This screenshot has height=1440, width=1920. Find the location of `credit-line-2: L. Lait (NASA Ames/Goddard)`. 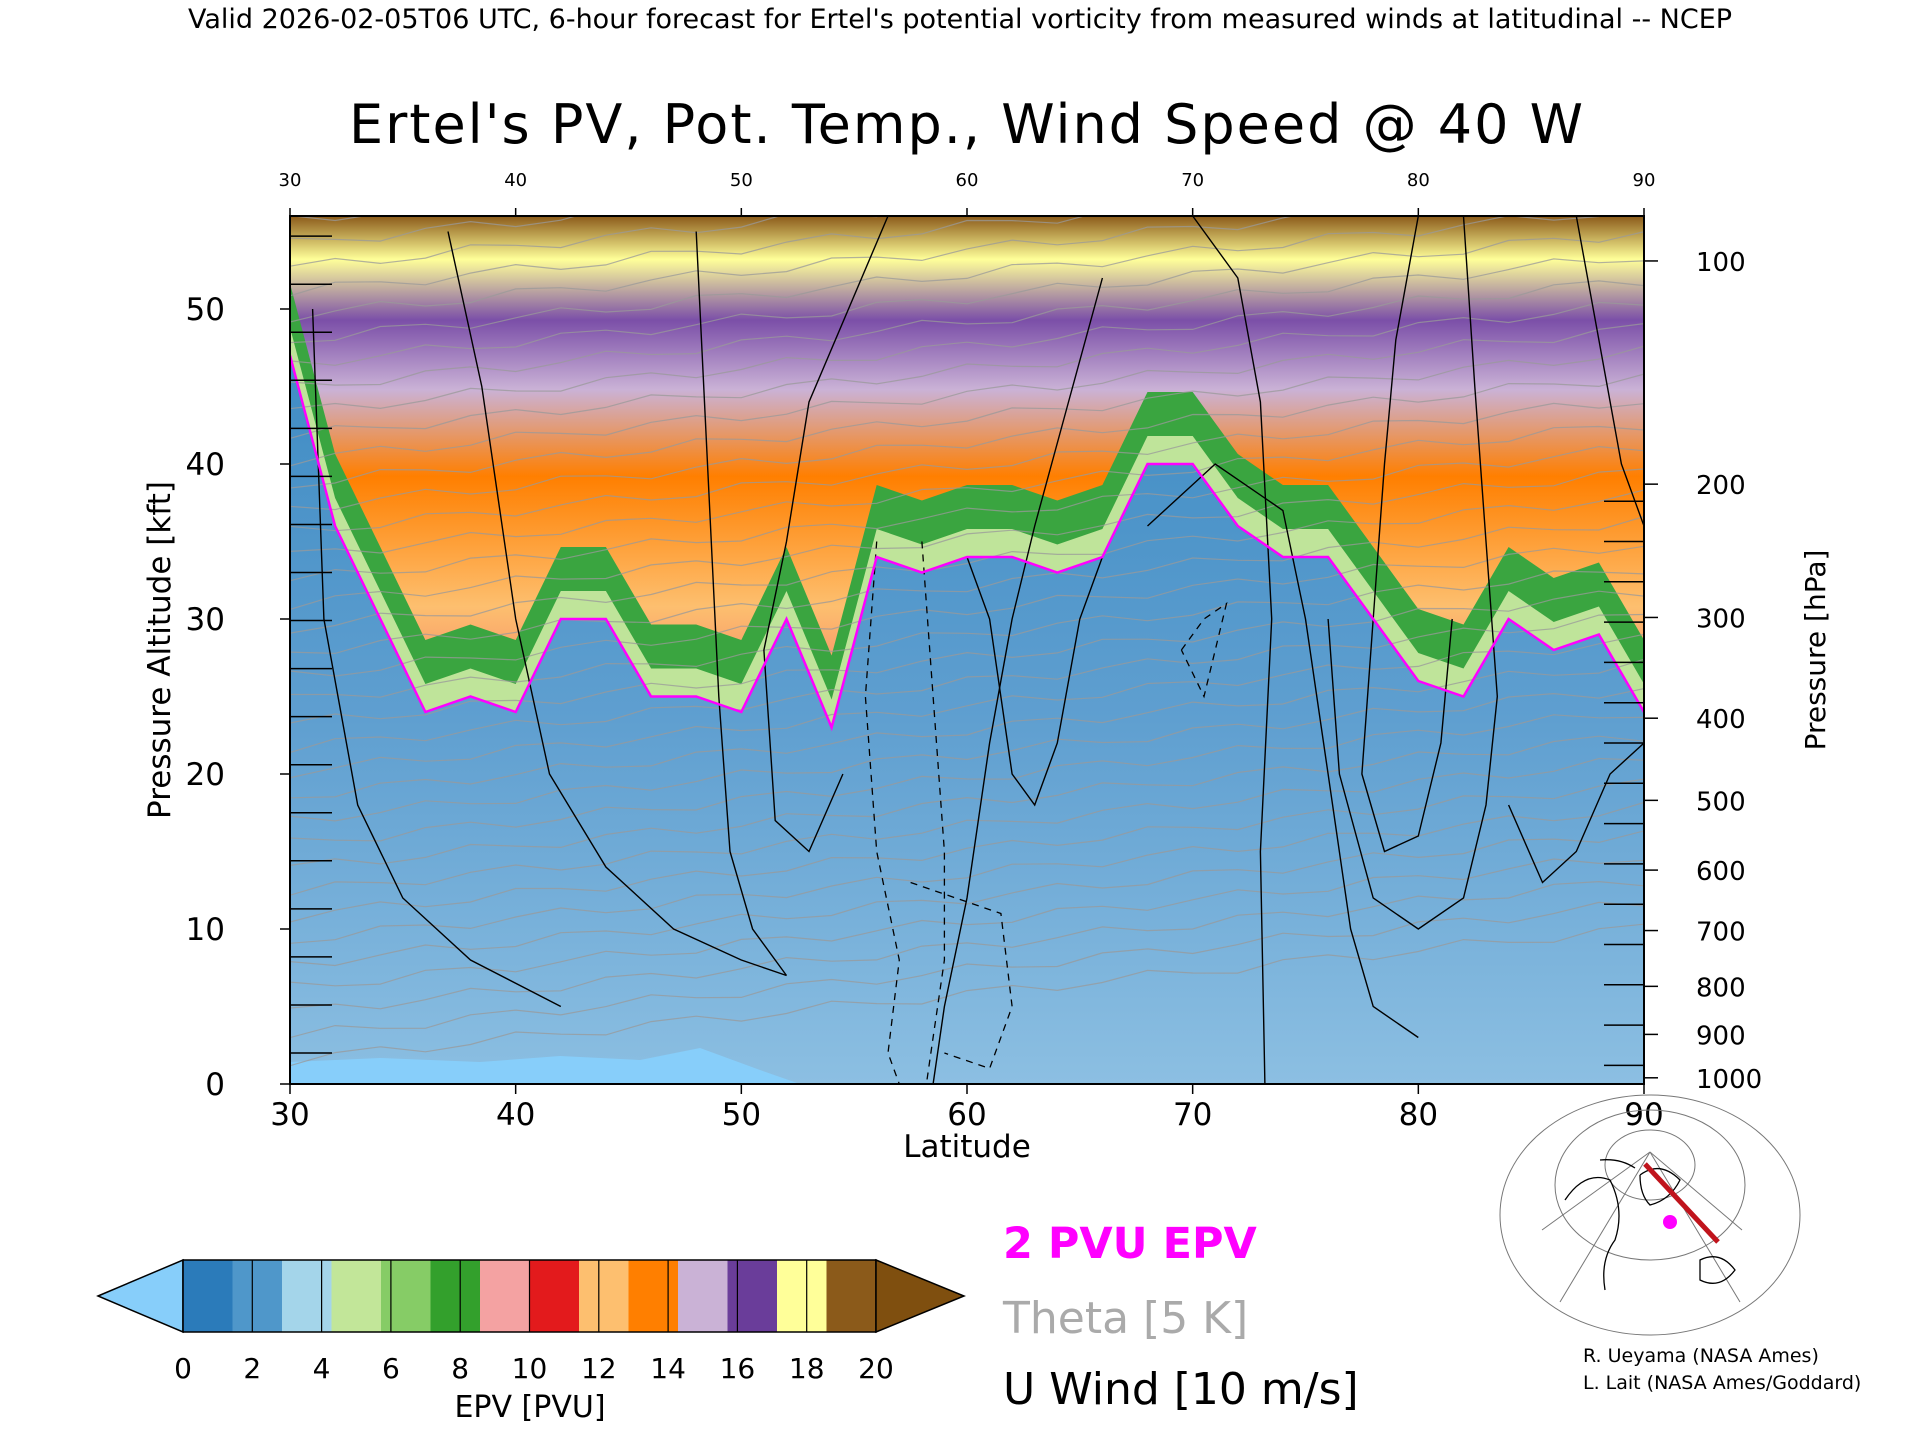

credit-line-2: L. Lait (NASA Ames/Goddard) is located at coordinates (1722, 1383).